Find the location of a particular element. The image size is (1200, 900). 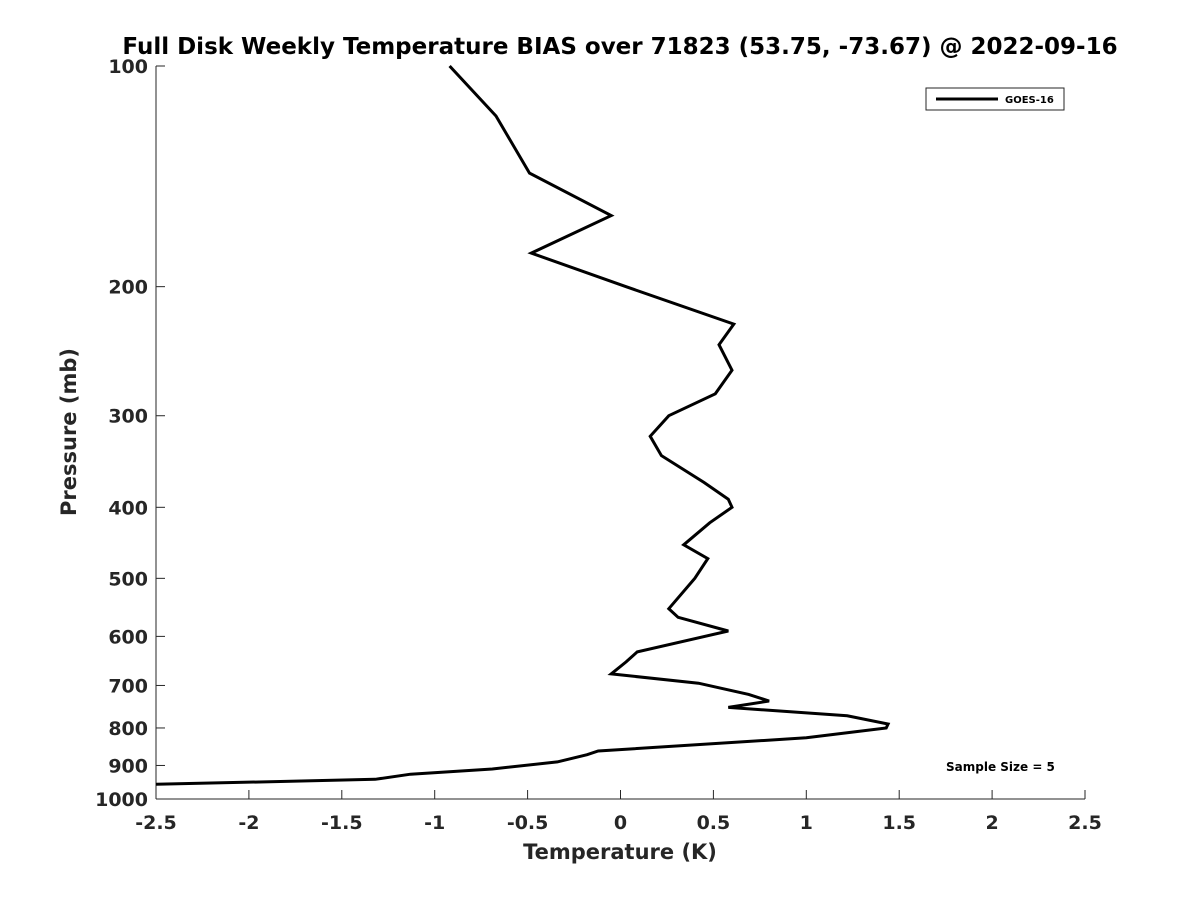

legend-label-goes-16: GOES-16 is located at coordinates (1029, 100).